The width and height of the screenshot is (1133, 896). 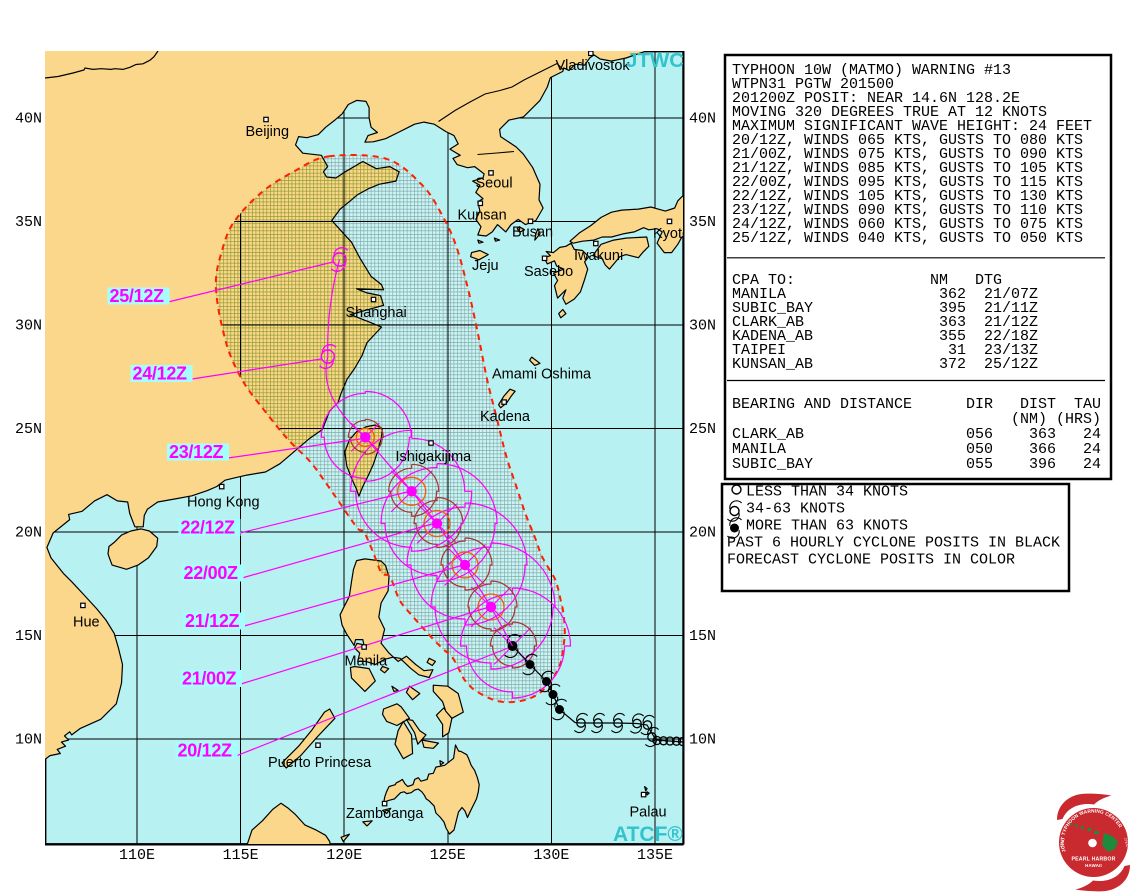 I want to click on svg-text:22/12Z, WINDS 105 KTS, GUSTS T: 22/12Z, WINDS 105 KTS, GUSTS TO 130 KTS, so click(x=907, y=196).